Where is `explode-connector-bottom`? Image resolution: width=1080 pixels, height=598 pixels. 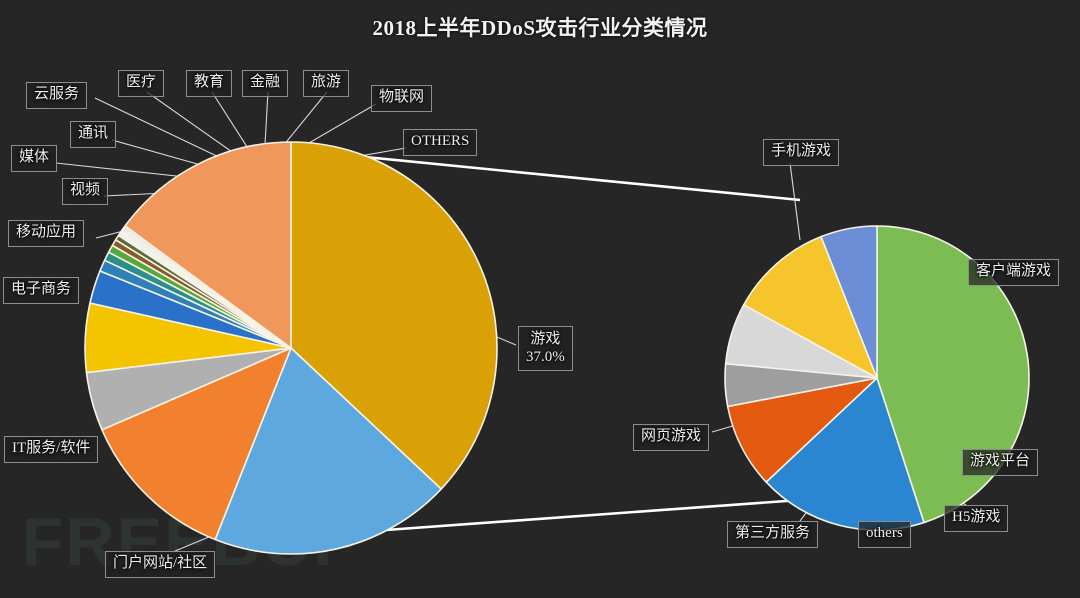 explode-connector-bottom is located at coordinates (593, 515).